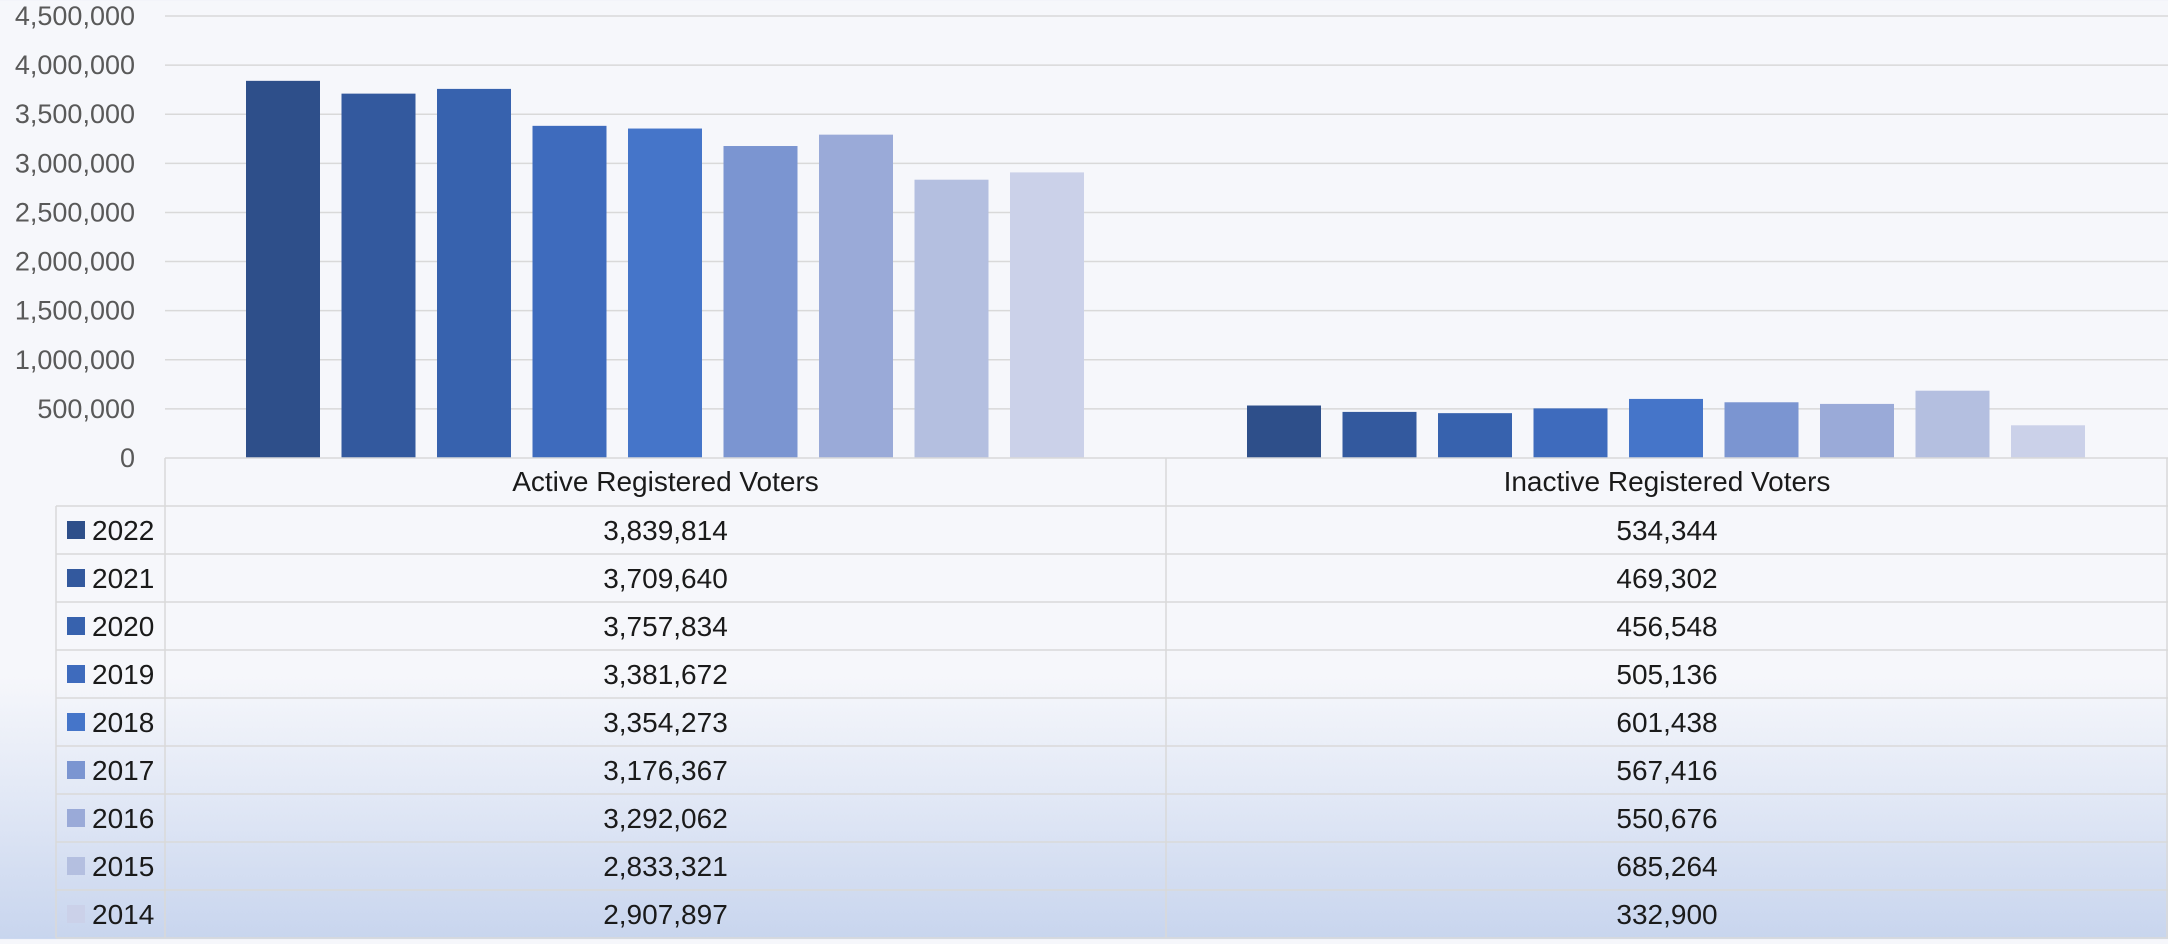 This screenshot has height=944, width=2168. What do you see at coordinates (856, 296) in the screenshot?
I see `bar-2016-active` at bounding box center [856, 296].